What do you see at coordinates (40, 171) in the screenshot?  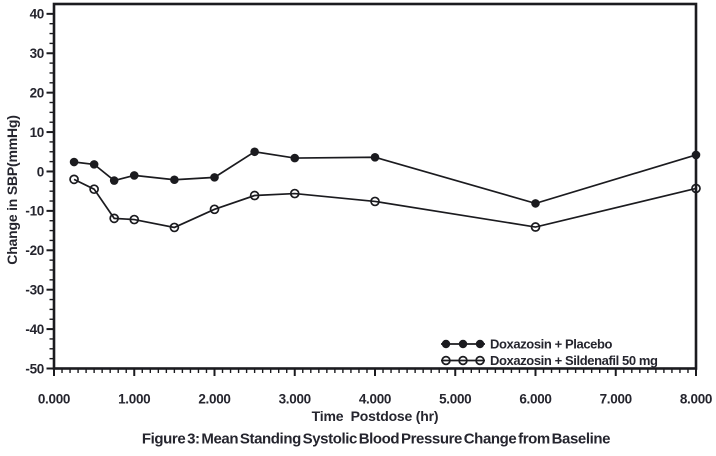 I see `y-tick-label: 0` at bounding box center [40, 171].